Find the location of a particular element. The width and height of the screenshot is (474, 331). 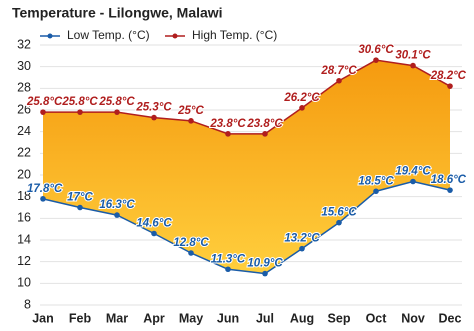

x-tick-label: Sep is located at coordinates (339, 318).